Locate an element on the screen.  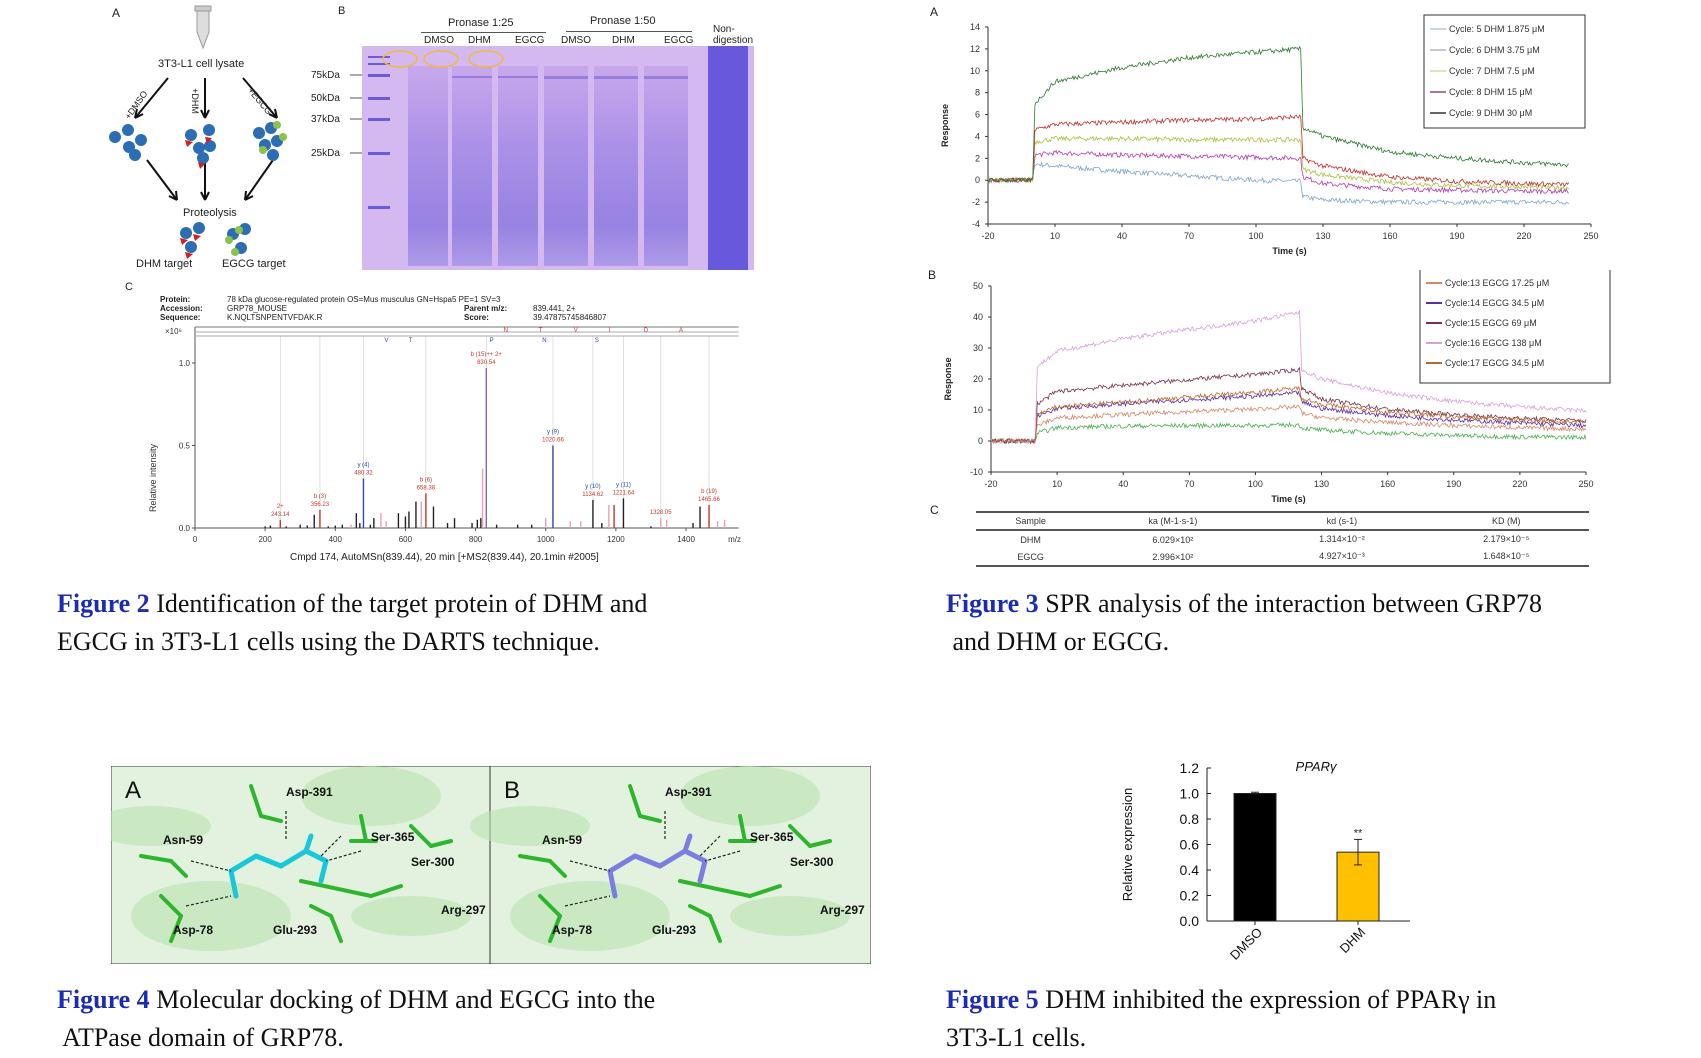
y-tick-label: -10 is located at coordinates (976, 472).